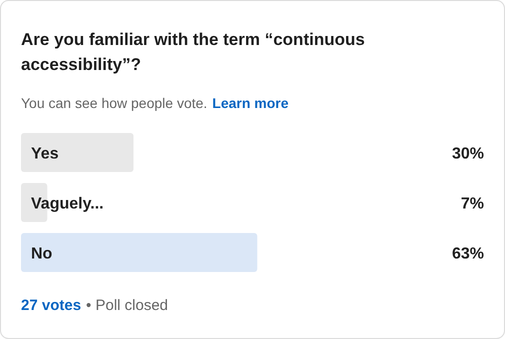 The height and width of the screenshot is (339, 505). I want to click on text: • Poll closed, so click(127, 305).